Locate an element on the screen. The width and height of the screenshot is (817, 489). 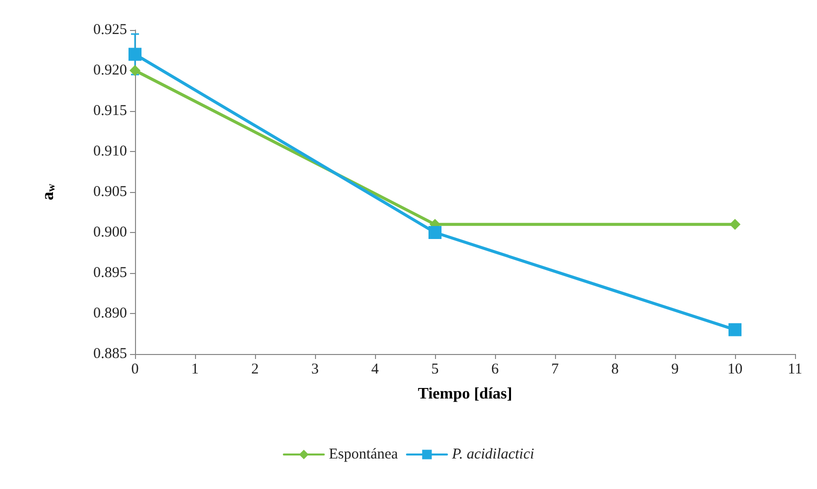
x-tick-label: 0 is located at coordinates (135, 370).